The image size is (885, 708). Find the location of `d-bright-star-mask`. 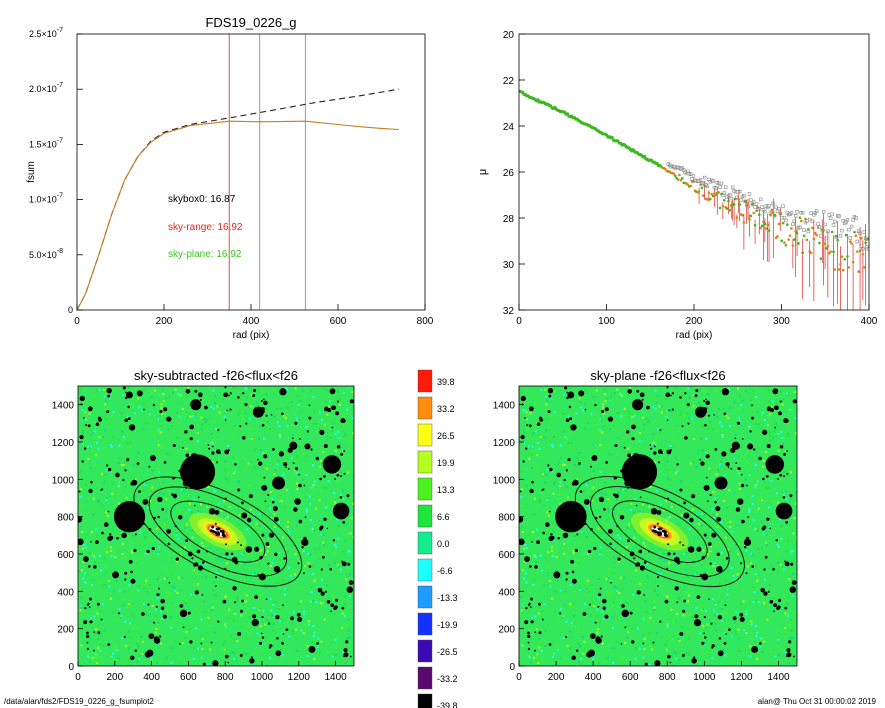

d-bright-star-mask is located at coordinates (784, 511).